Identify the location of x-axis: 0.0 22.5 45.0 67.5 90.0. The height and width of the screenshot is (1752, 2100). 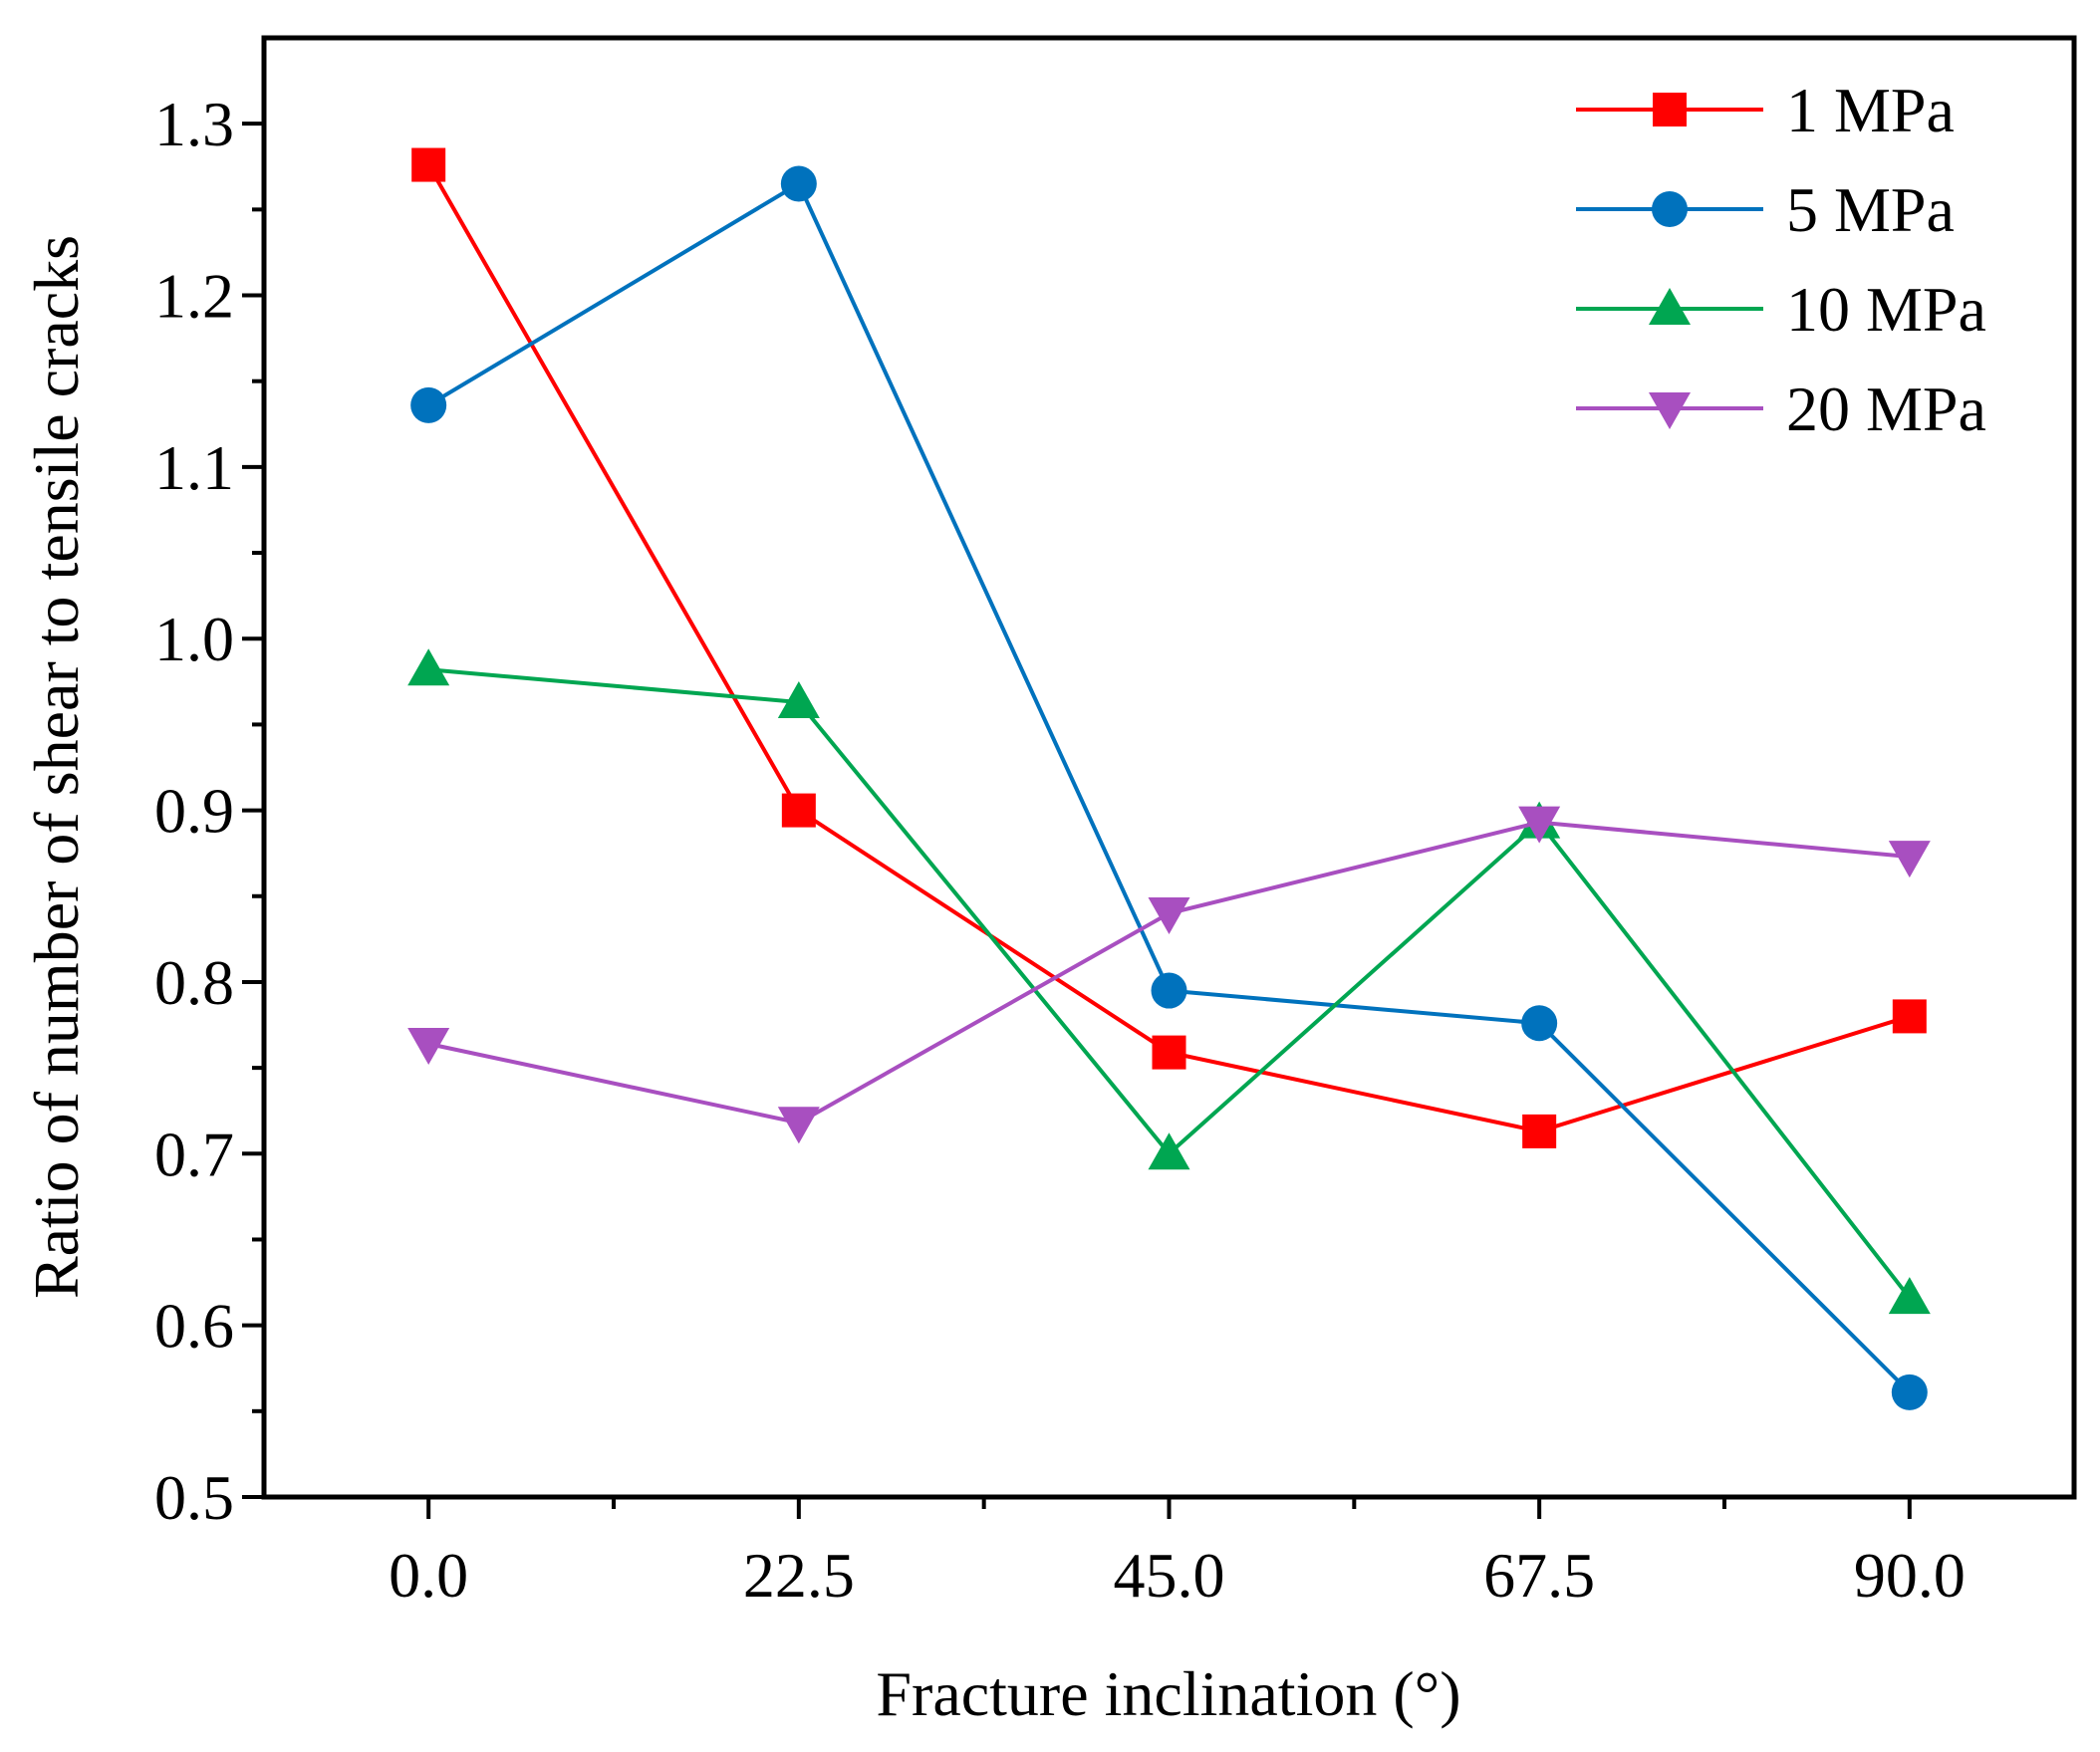
(1177, 1554).